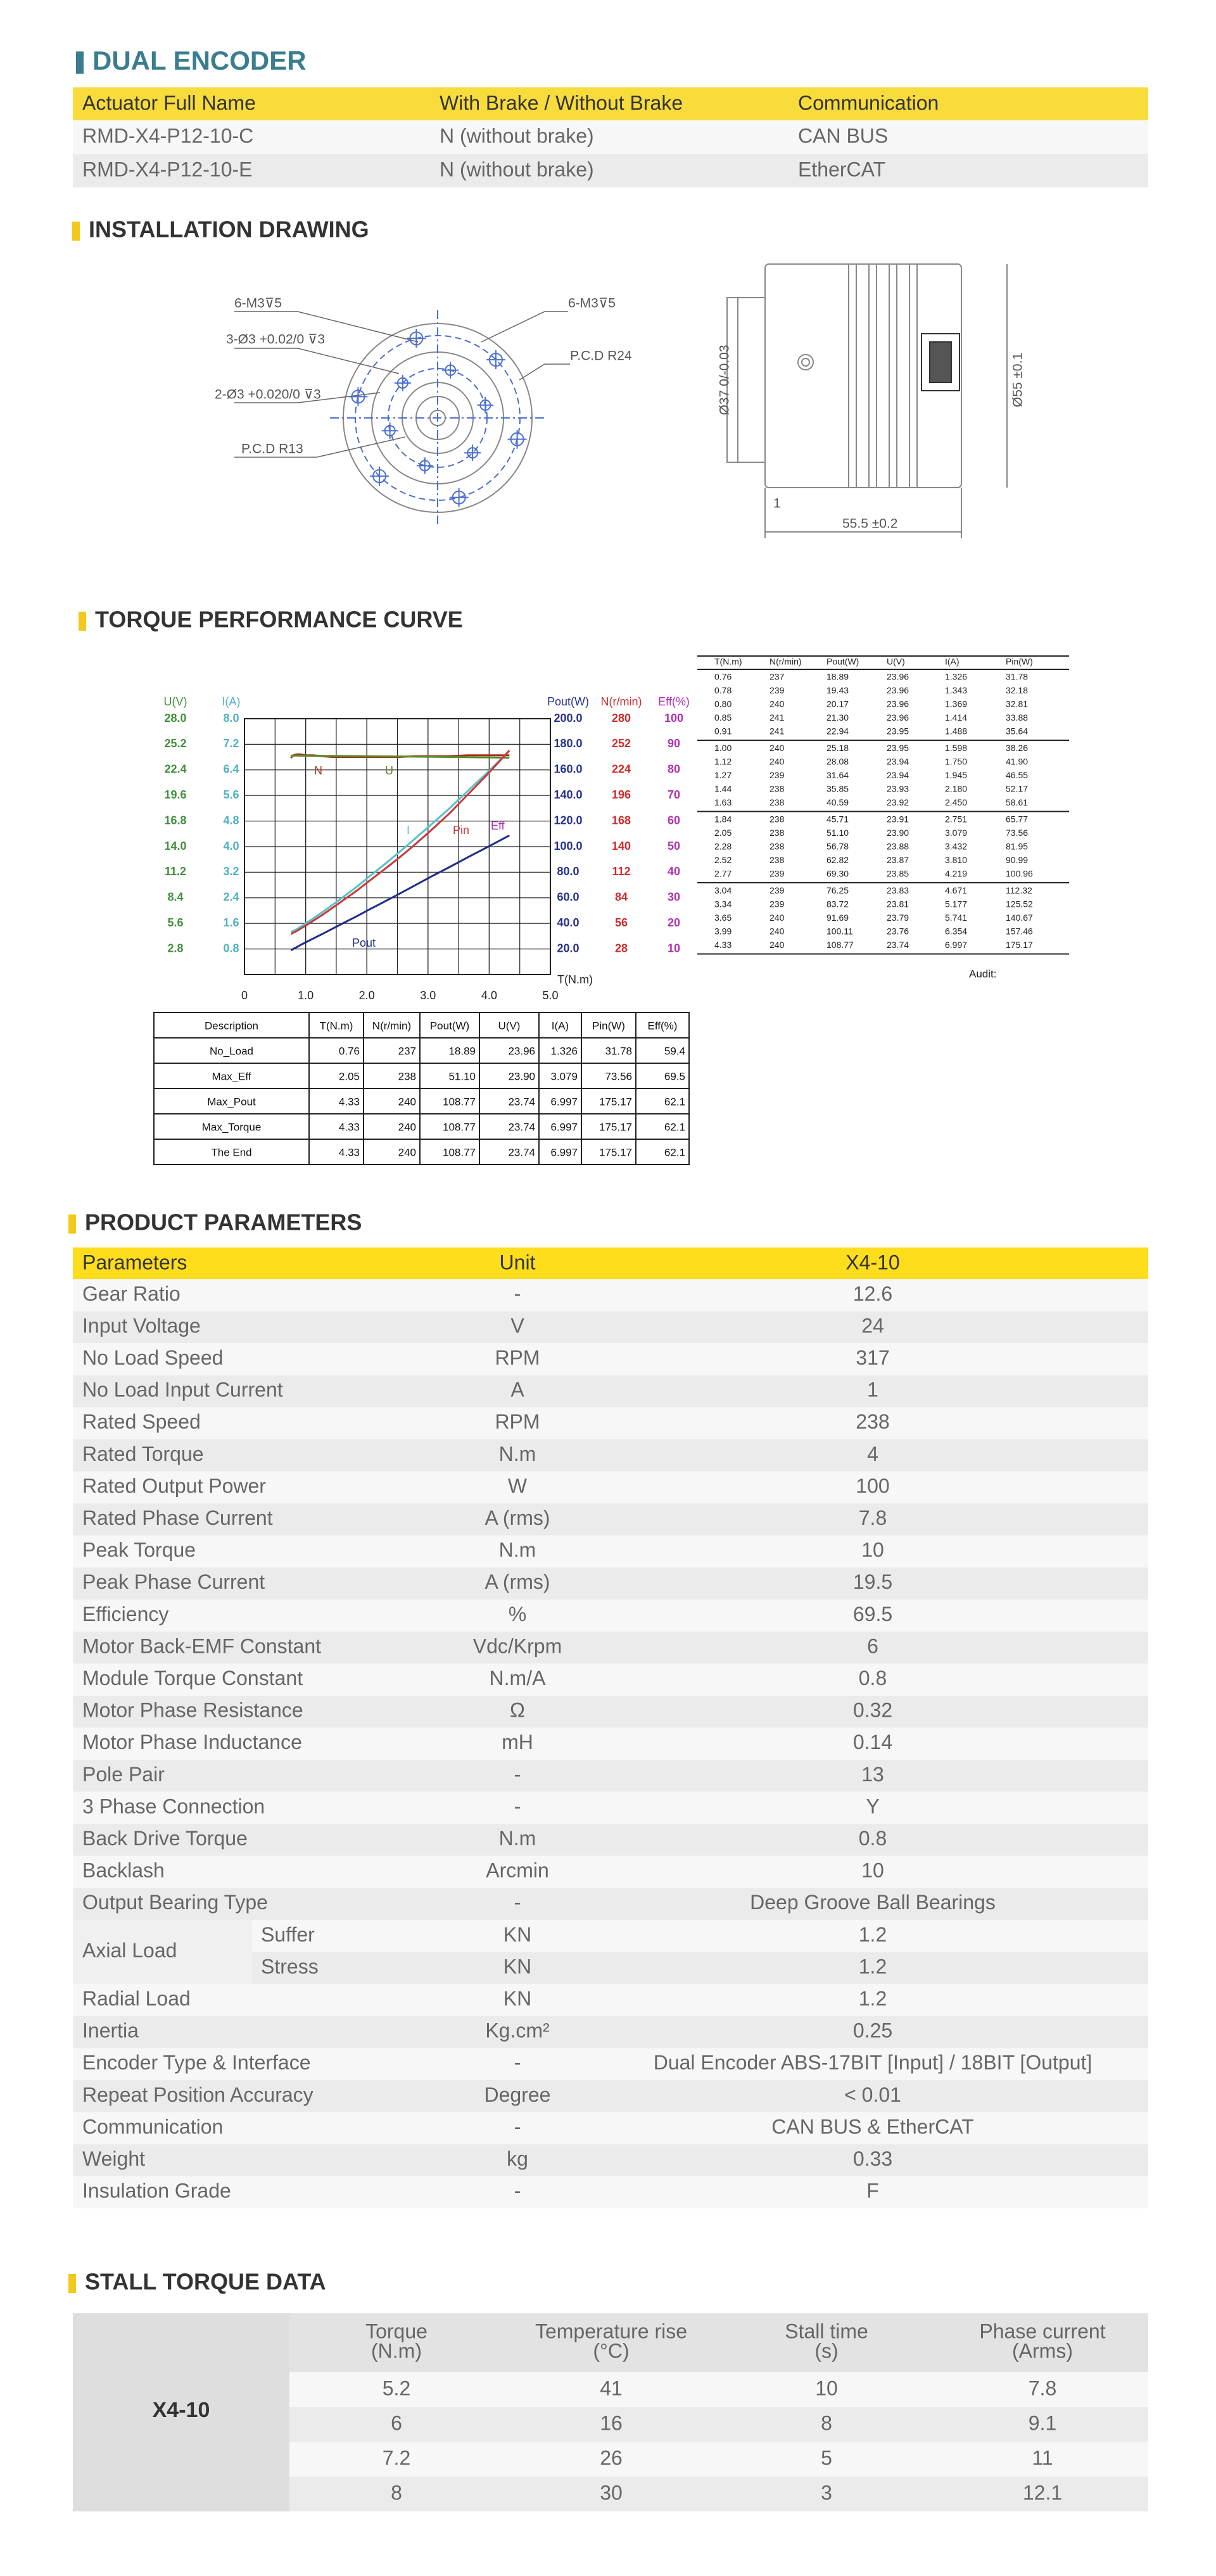 Image resolution: width=1216 pixels, height=2576 pixels. I want to click on y-tick-label: 20, so click(674, 922).